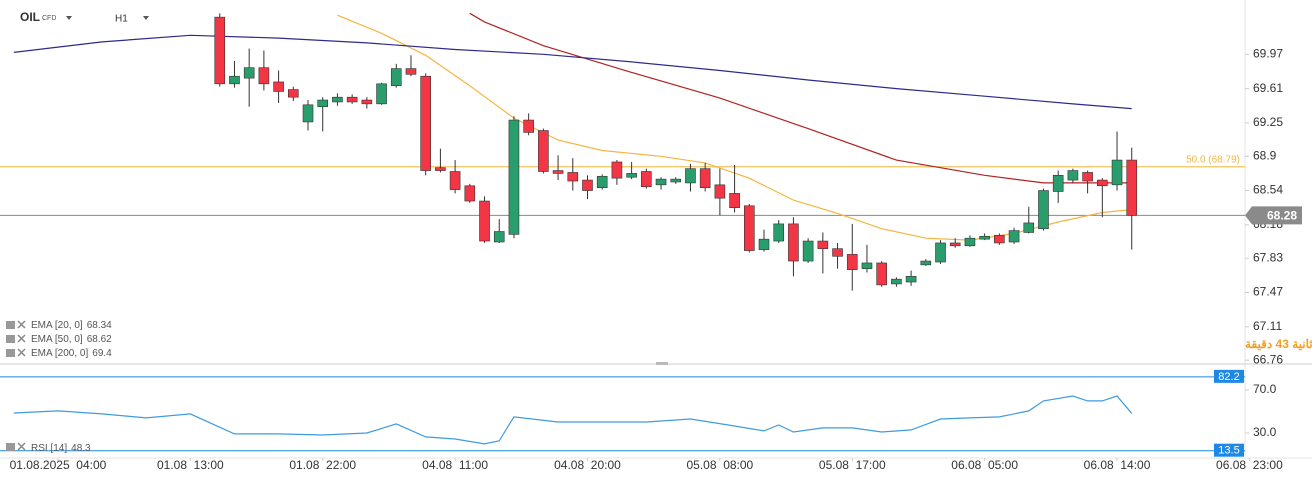 The width and height of the screenshot is (1312, 480). I want to click on rsi-level-tag, so click(1229, 450).